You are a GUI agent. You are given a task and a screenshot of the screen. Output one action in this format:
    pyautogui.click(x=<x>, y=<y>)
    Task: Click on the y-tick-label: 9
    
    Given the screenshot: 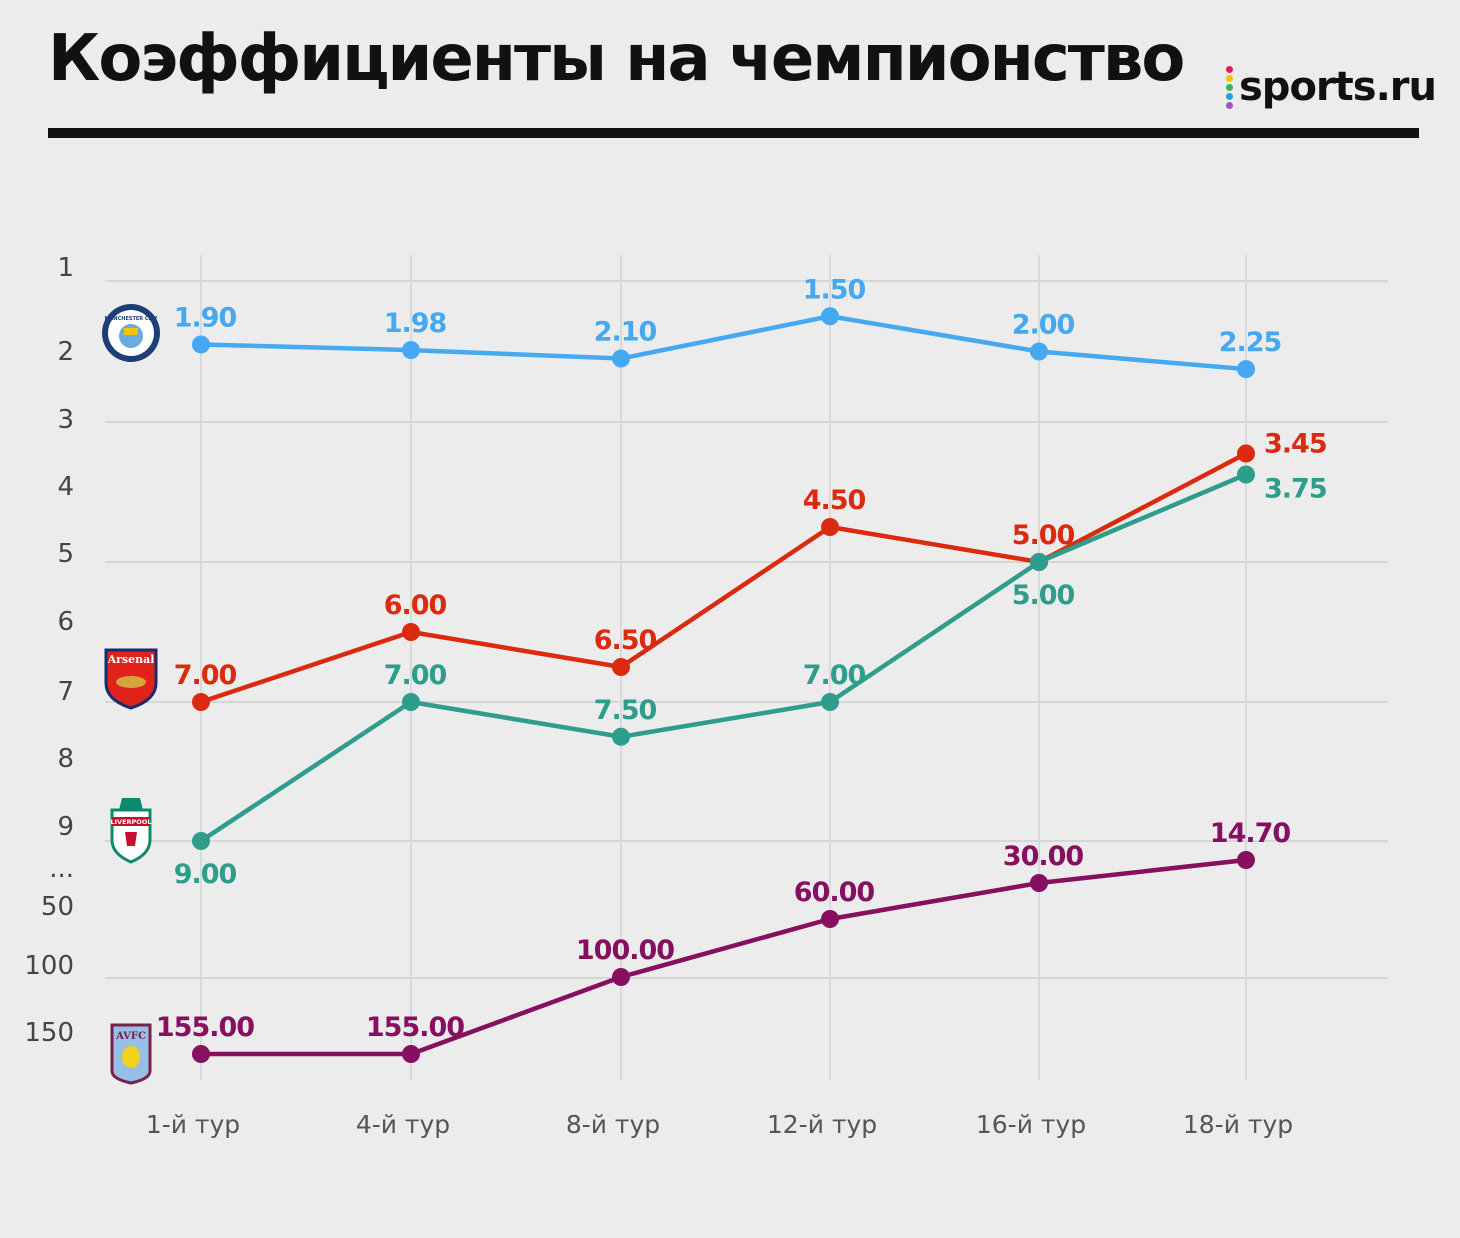 What is the action you would take?
    pyautogui.click(x=65, y=827)
    